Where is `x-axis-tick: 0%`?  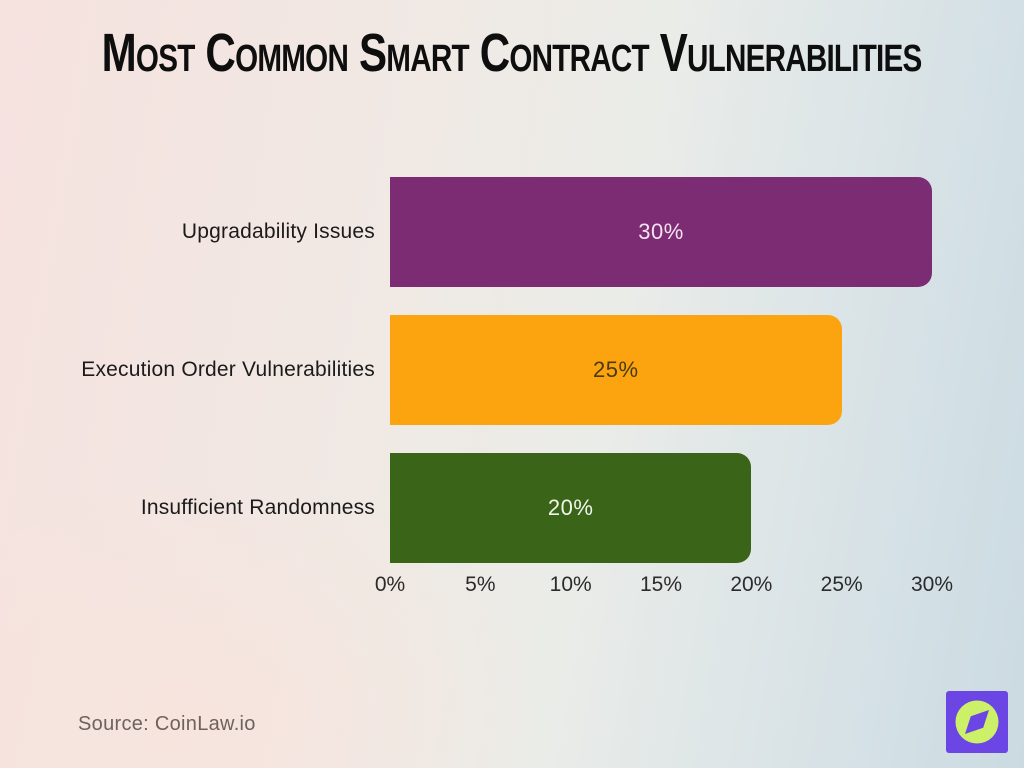 x-axis-tick: 0% is located at coordinates (390, 584).